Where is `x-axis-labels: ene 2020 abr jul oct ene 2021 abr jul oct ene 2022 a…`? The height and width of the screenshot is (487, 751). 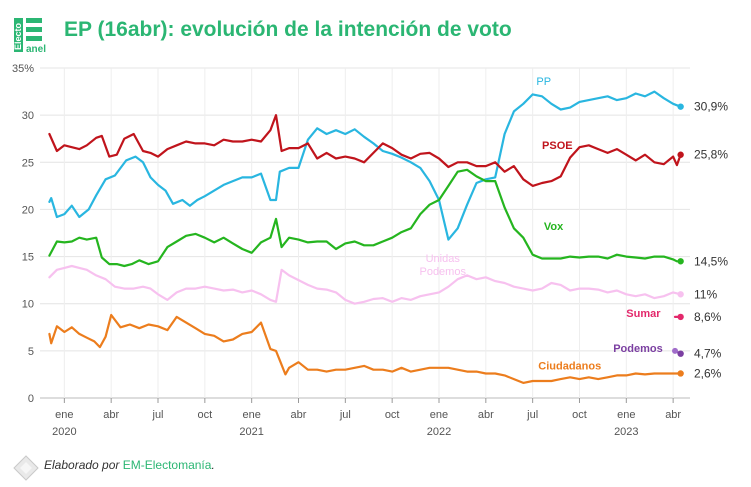 x-axis-labels: ene 2020 abr jul oct ene 2021 abr jul oct ene 2022 a… is located at coordinates (366, 423).